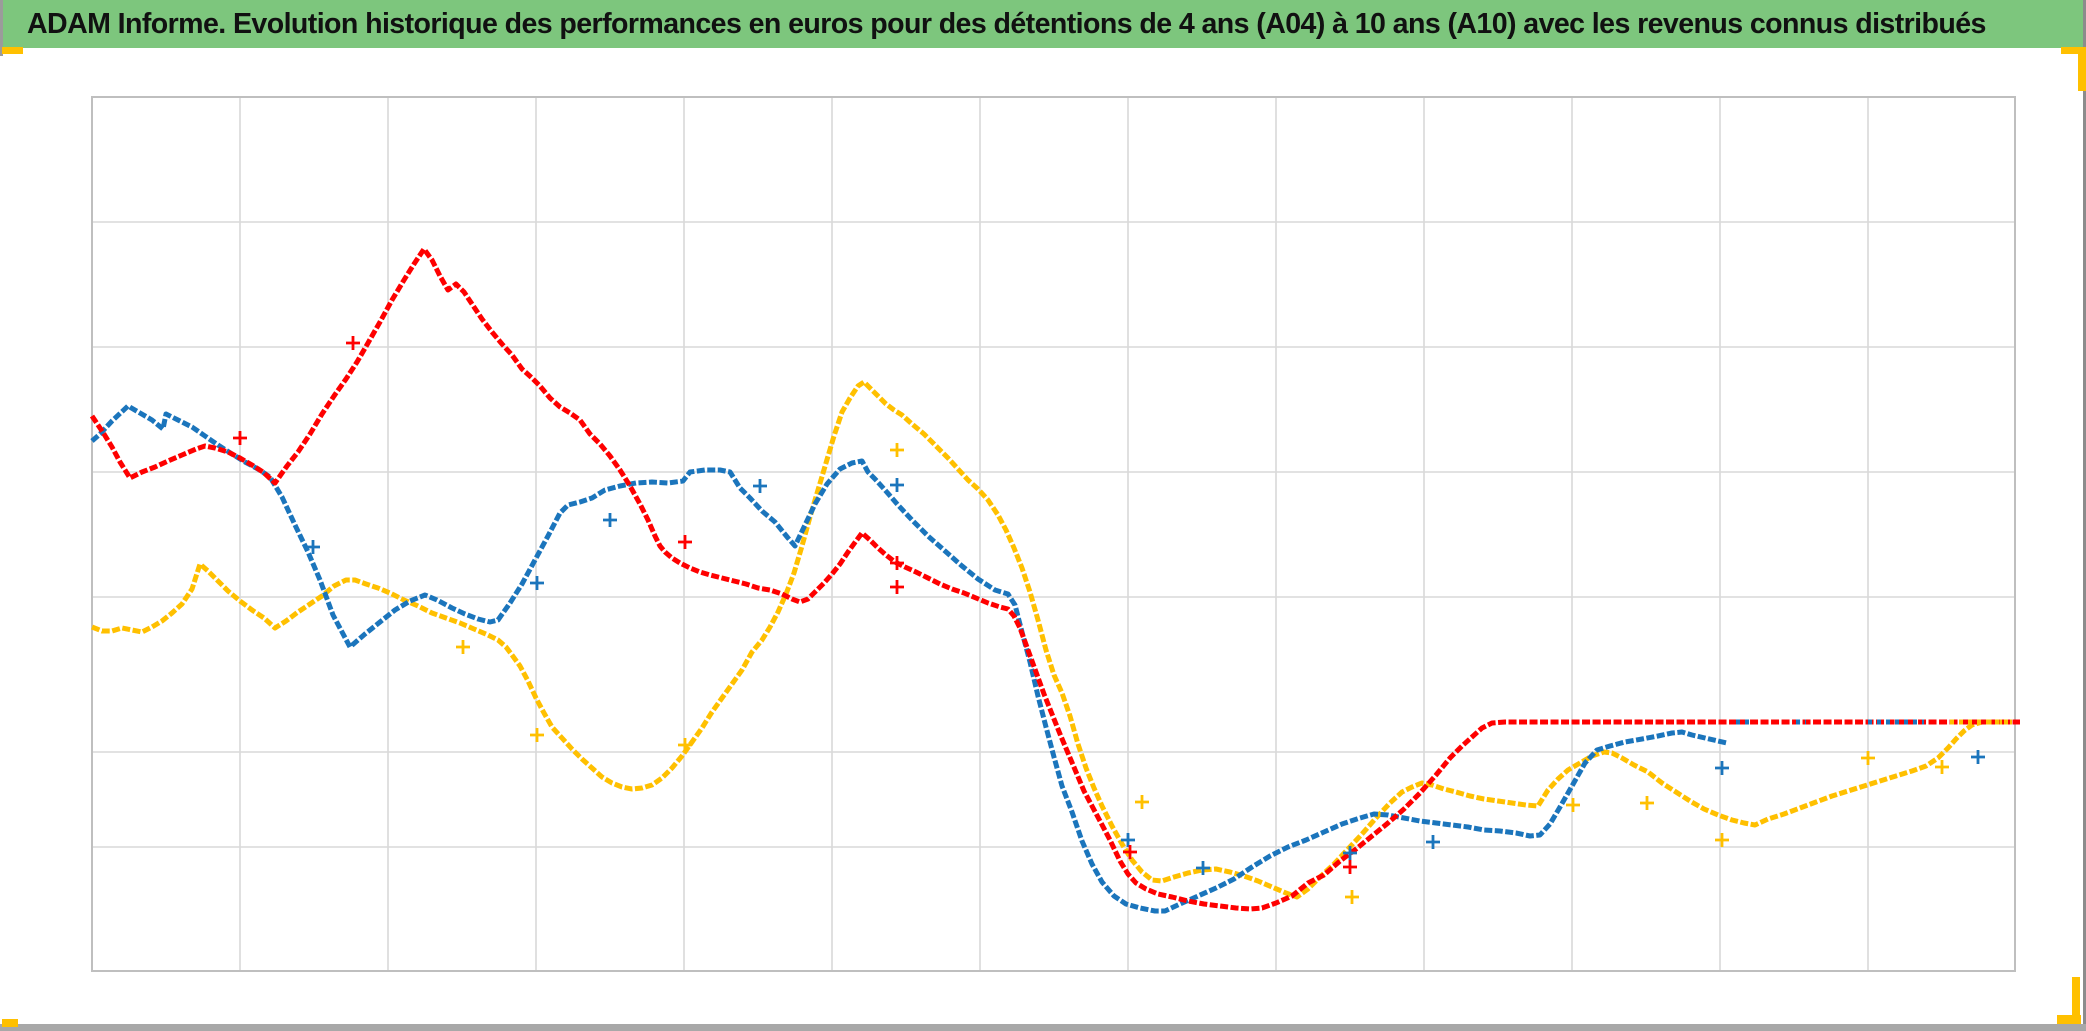 This screenshot has height=1031, width=2086. I want to click on corner-accent-top-left, so click(12, 50).